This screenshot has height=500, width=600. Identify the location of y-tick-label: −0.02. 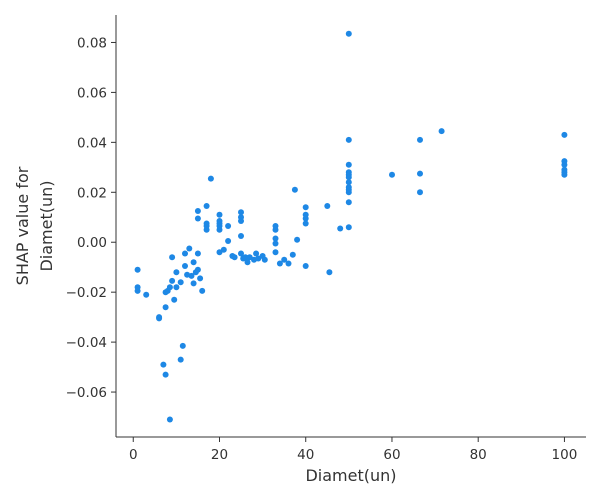
(86, 293).